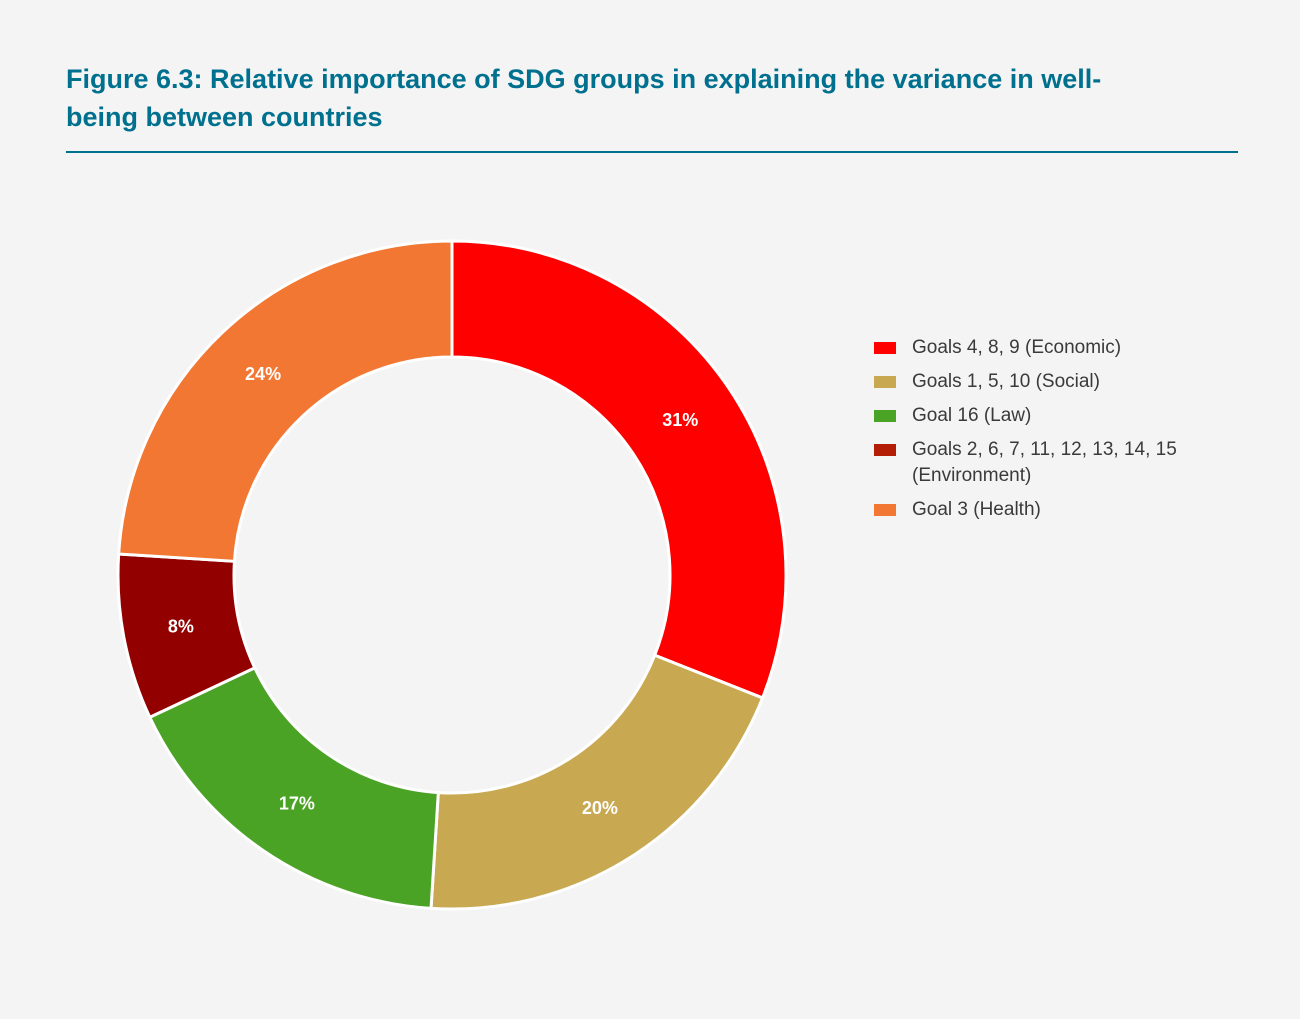 The image size is (1300, 1019). What do you see at coordinates (652, 152) in the screenshot?
I see `title-divider` at bounding box center [652, 152].